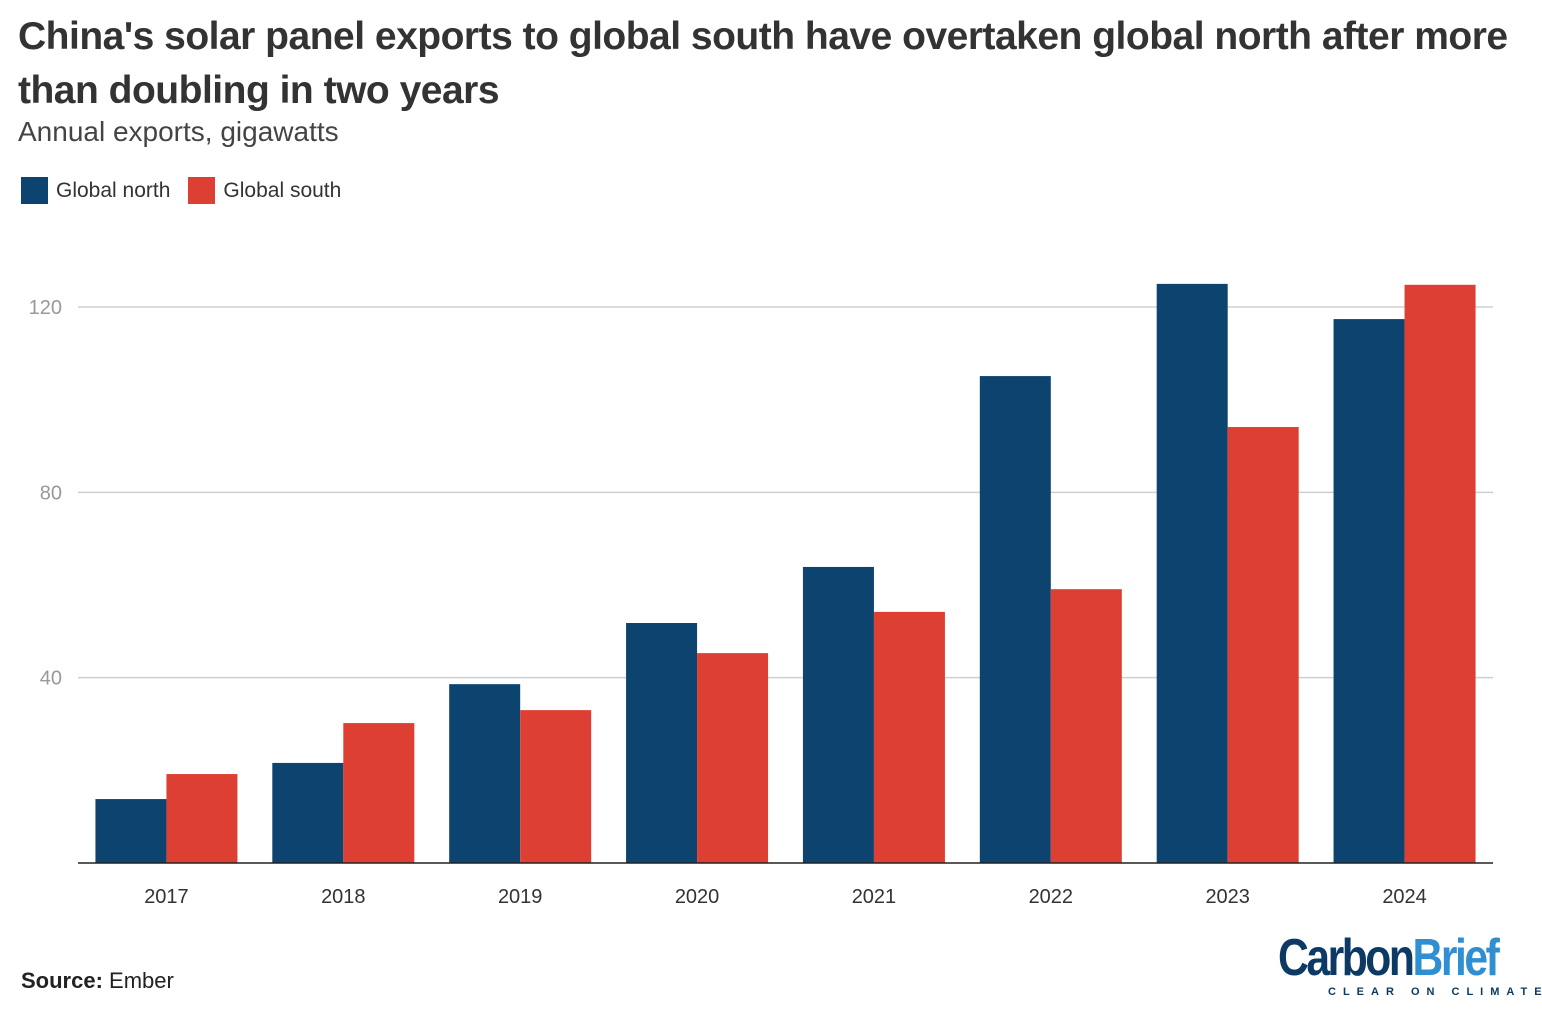  I want to click on x-tick-label: 2018, so click(343, 897).